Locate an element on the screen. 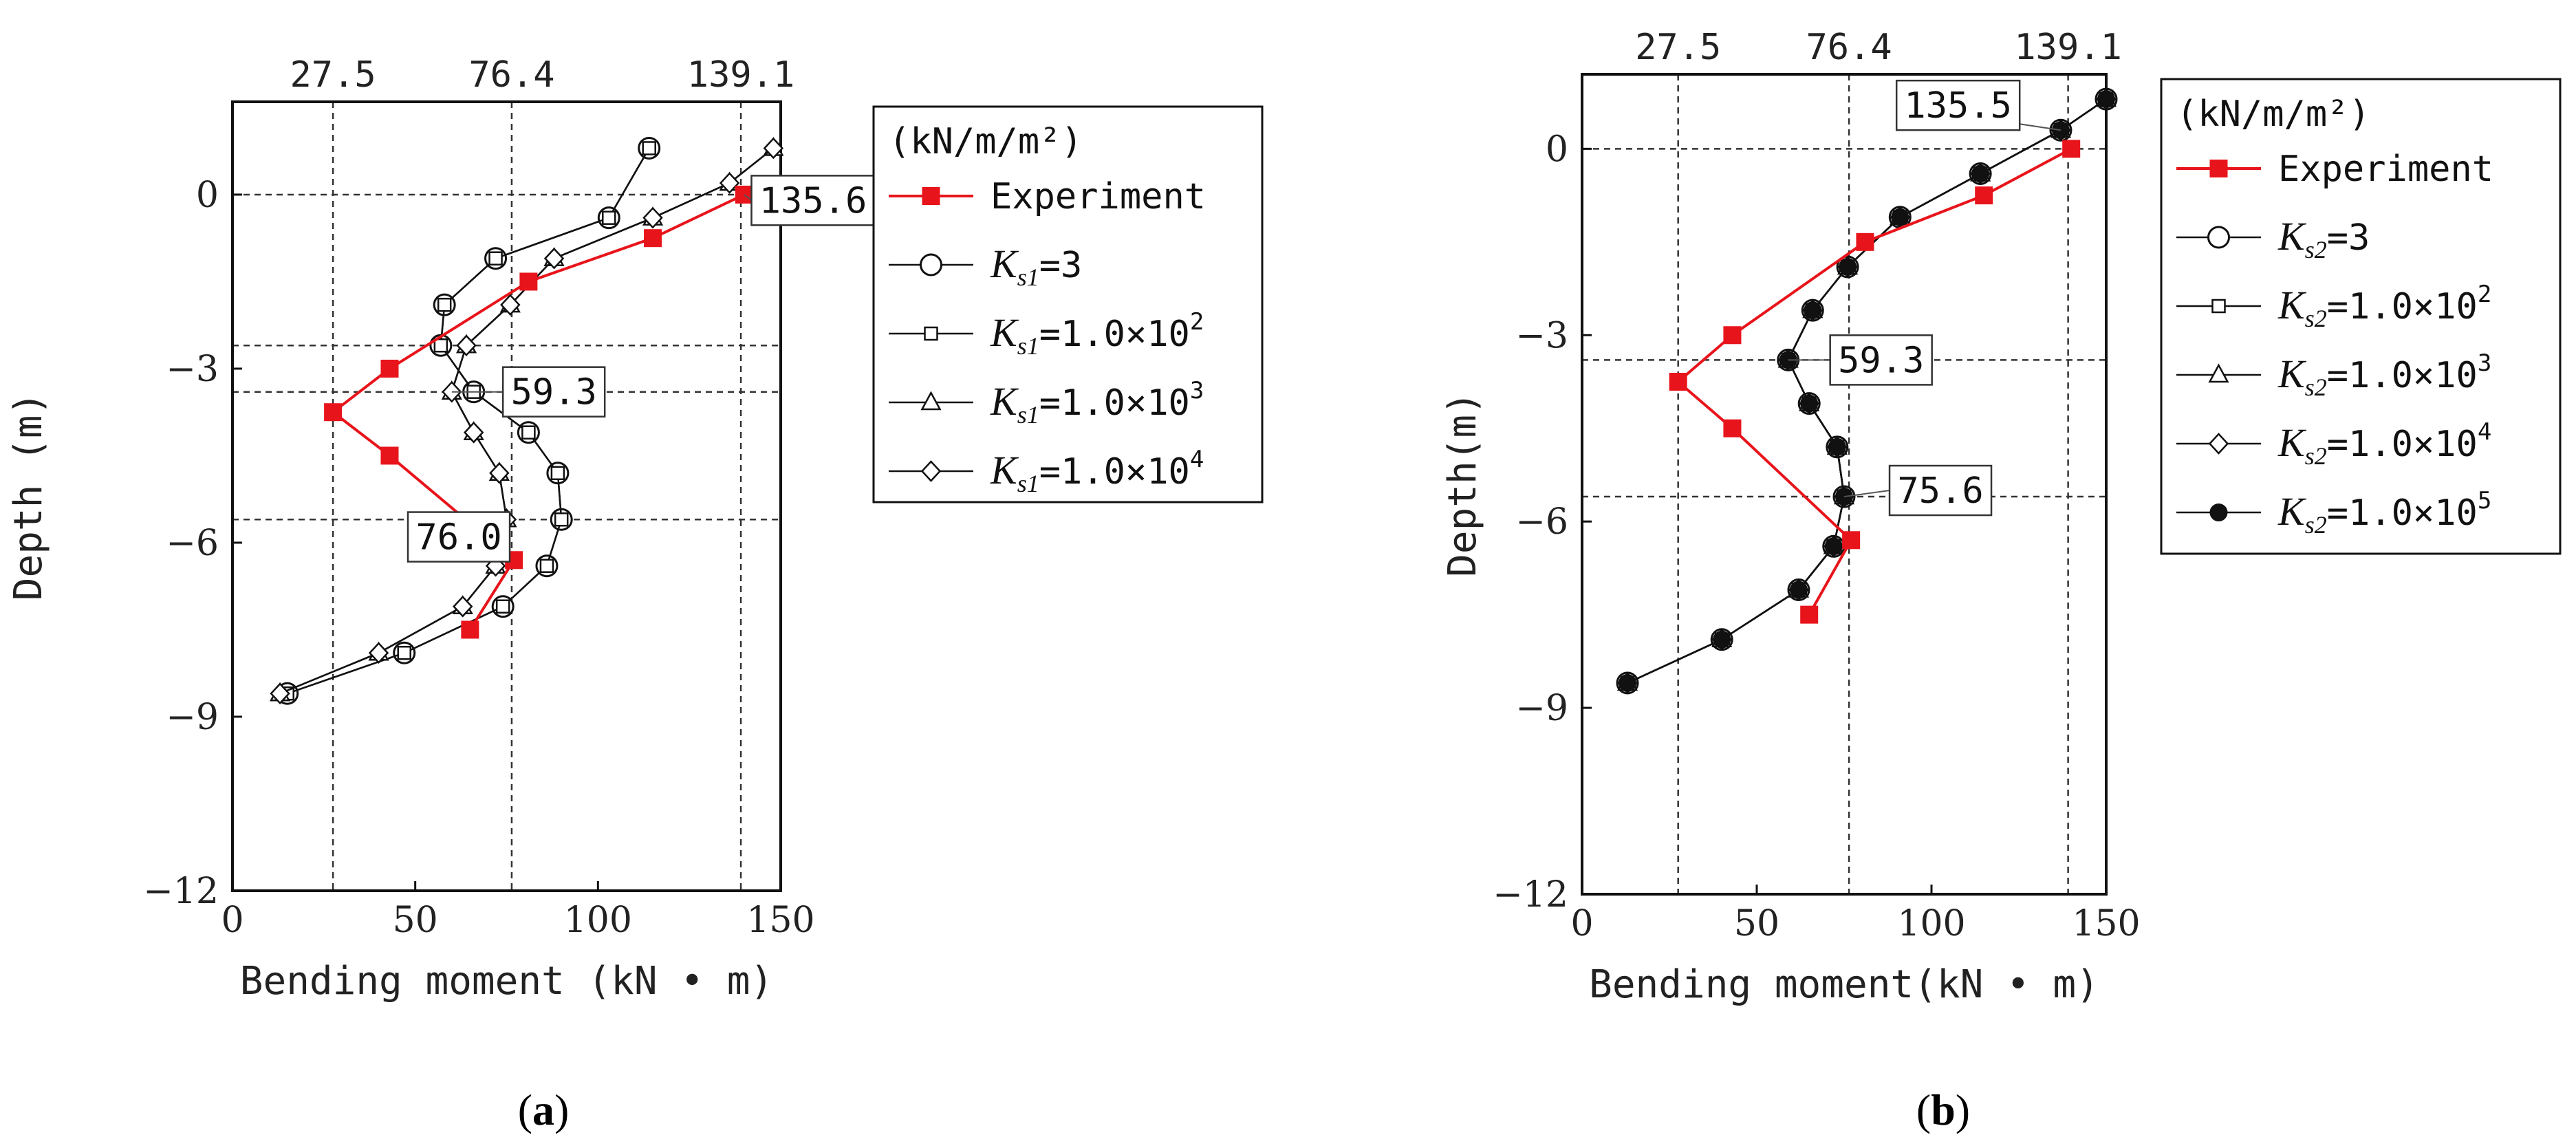 This screenshot has height=1148, width=2576. marker-diamond-4-legend is located at coordinates (2218, 444).